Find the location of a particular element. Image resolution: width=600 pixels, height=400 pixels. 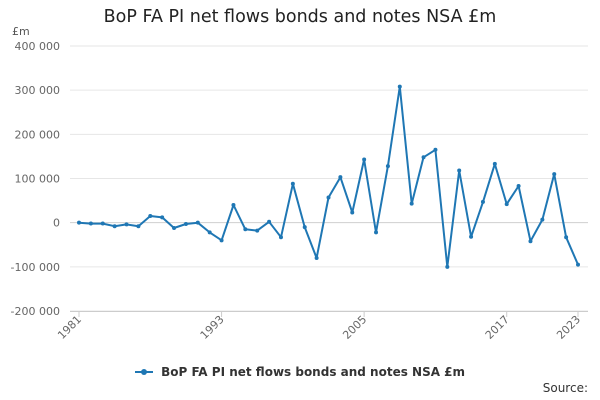

y-tick-label: 300 000 is located at coordinates (38, 90).